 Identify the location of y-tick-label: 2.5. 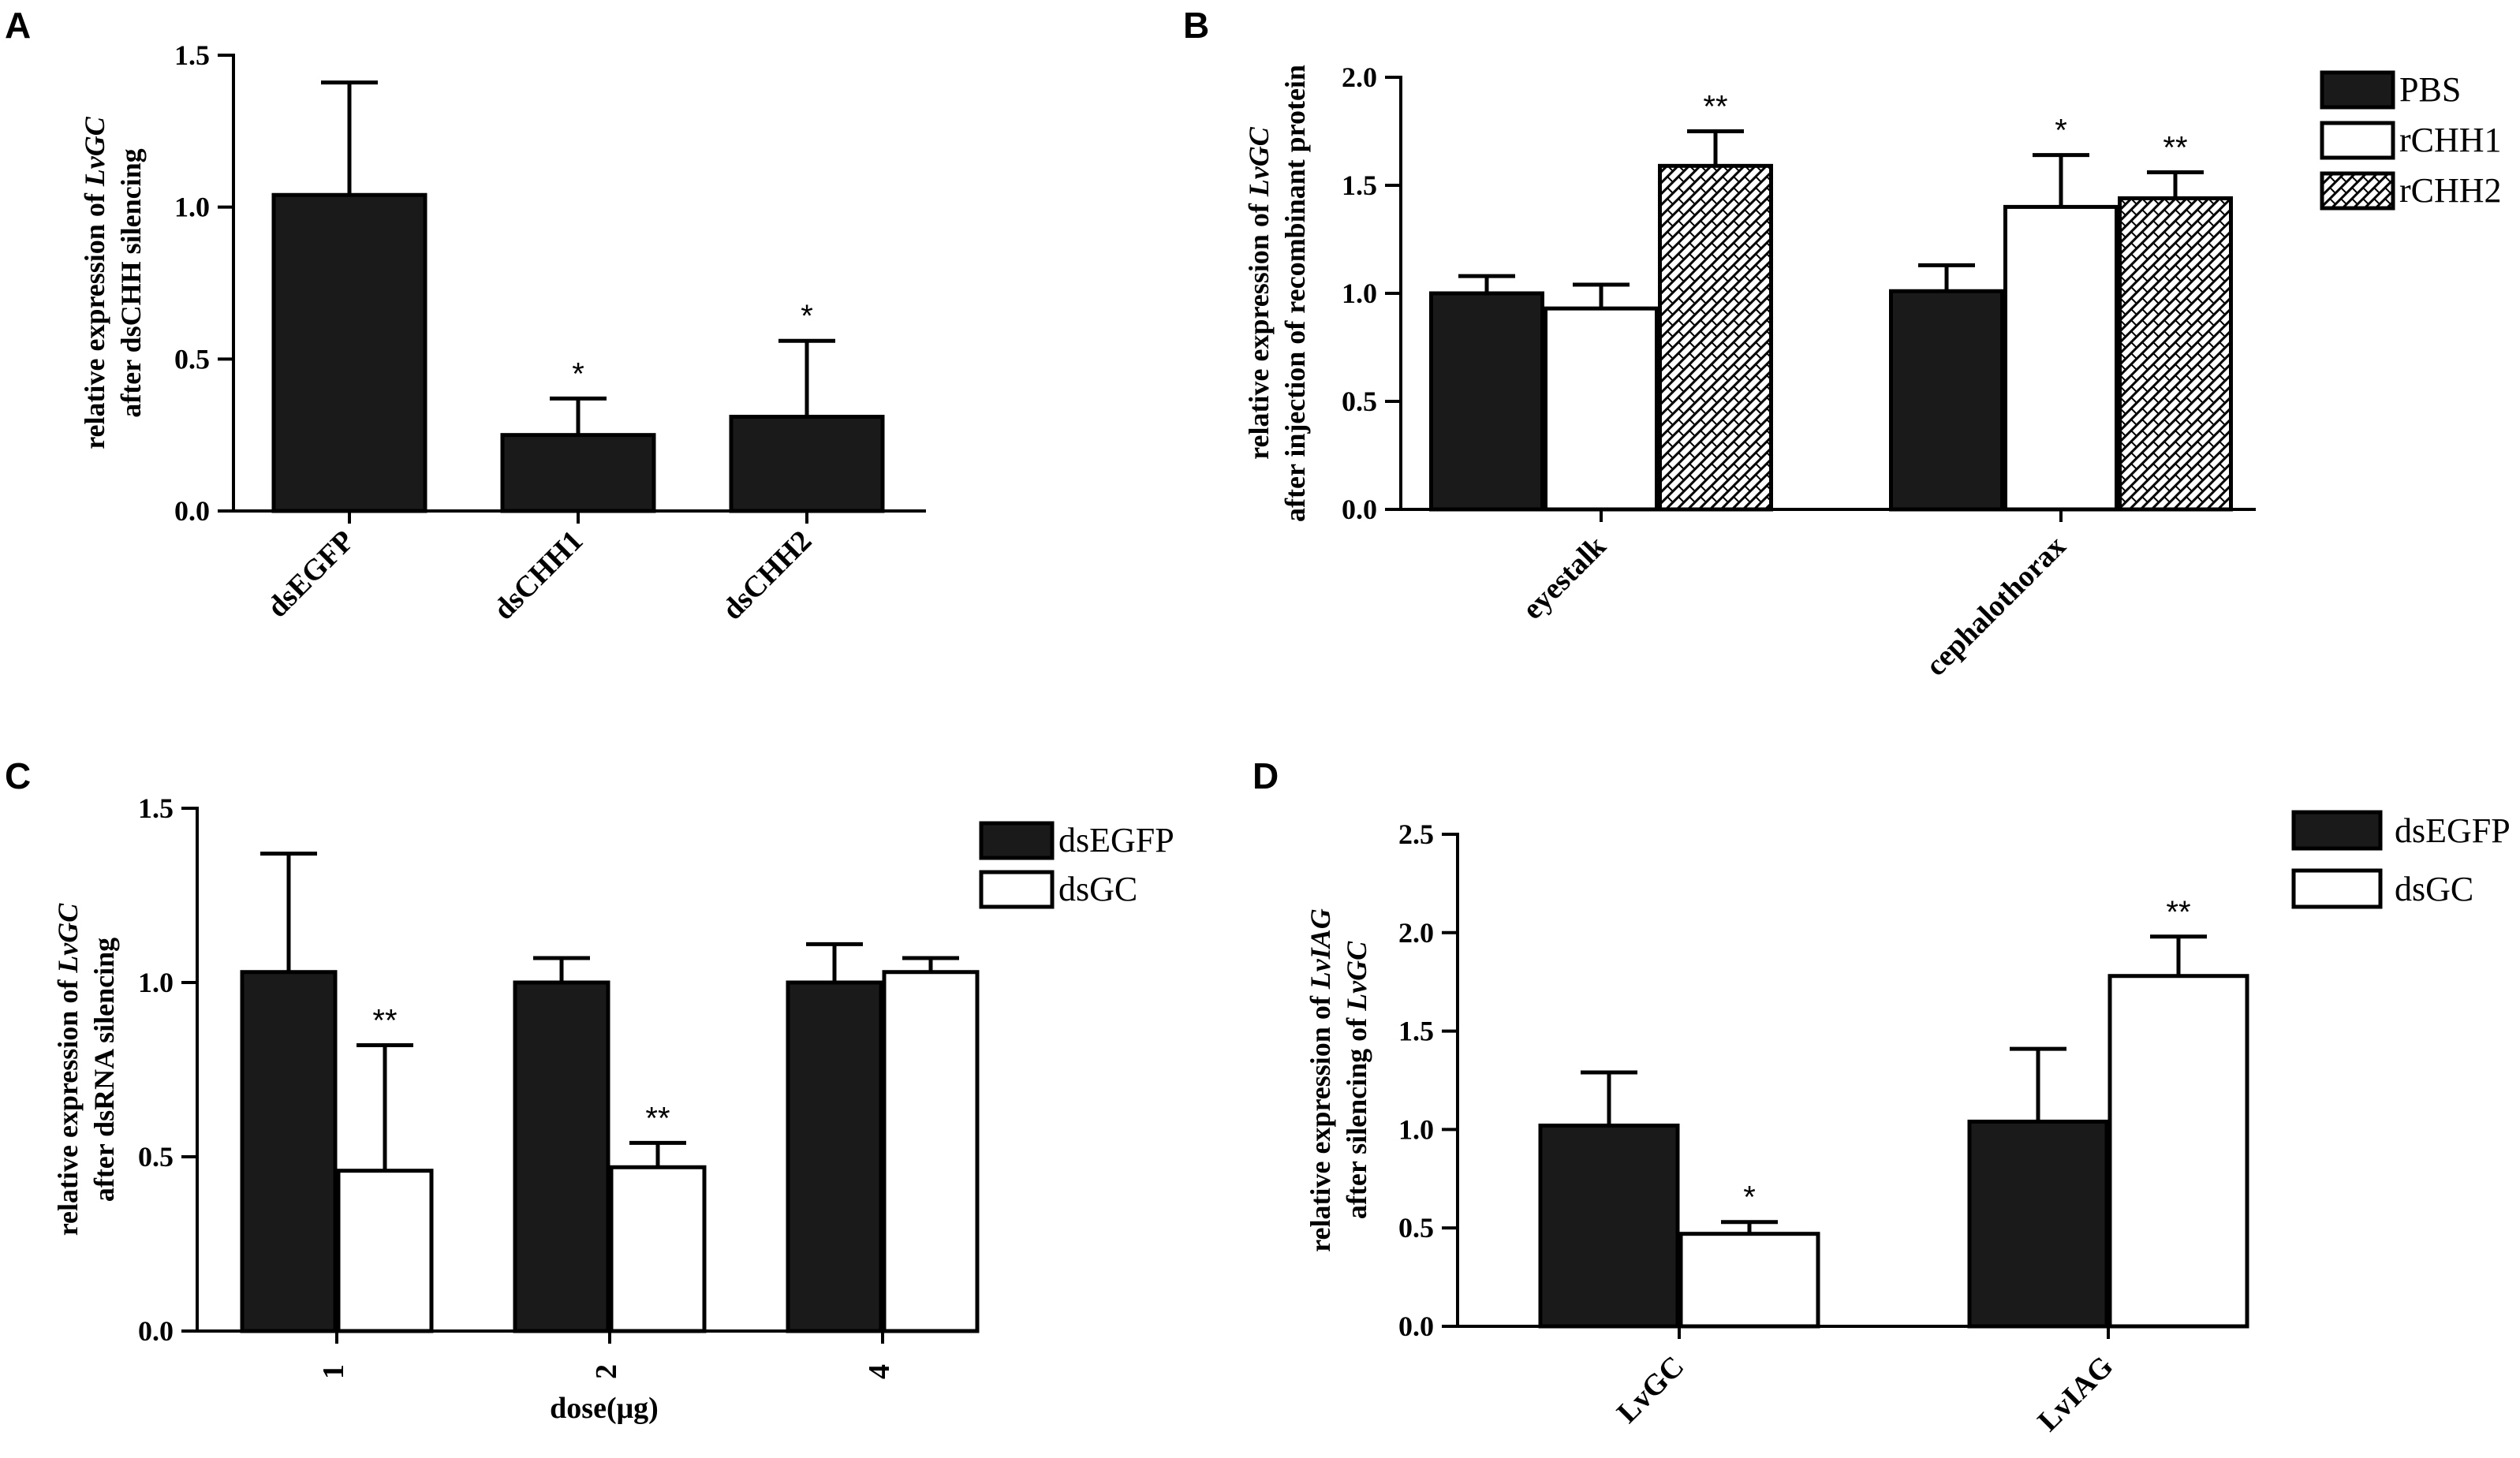
(1416, 834).